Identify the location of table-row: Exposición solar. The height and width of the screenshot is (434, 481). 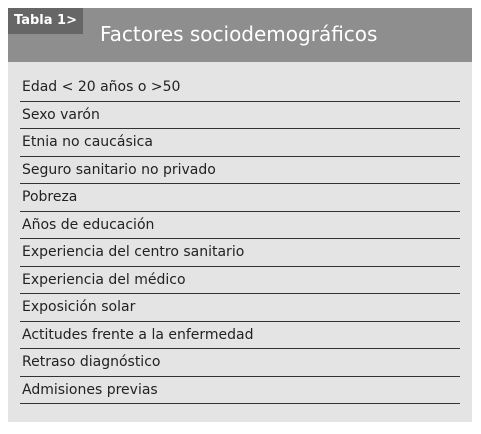
(240, 308).